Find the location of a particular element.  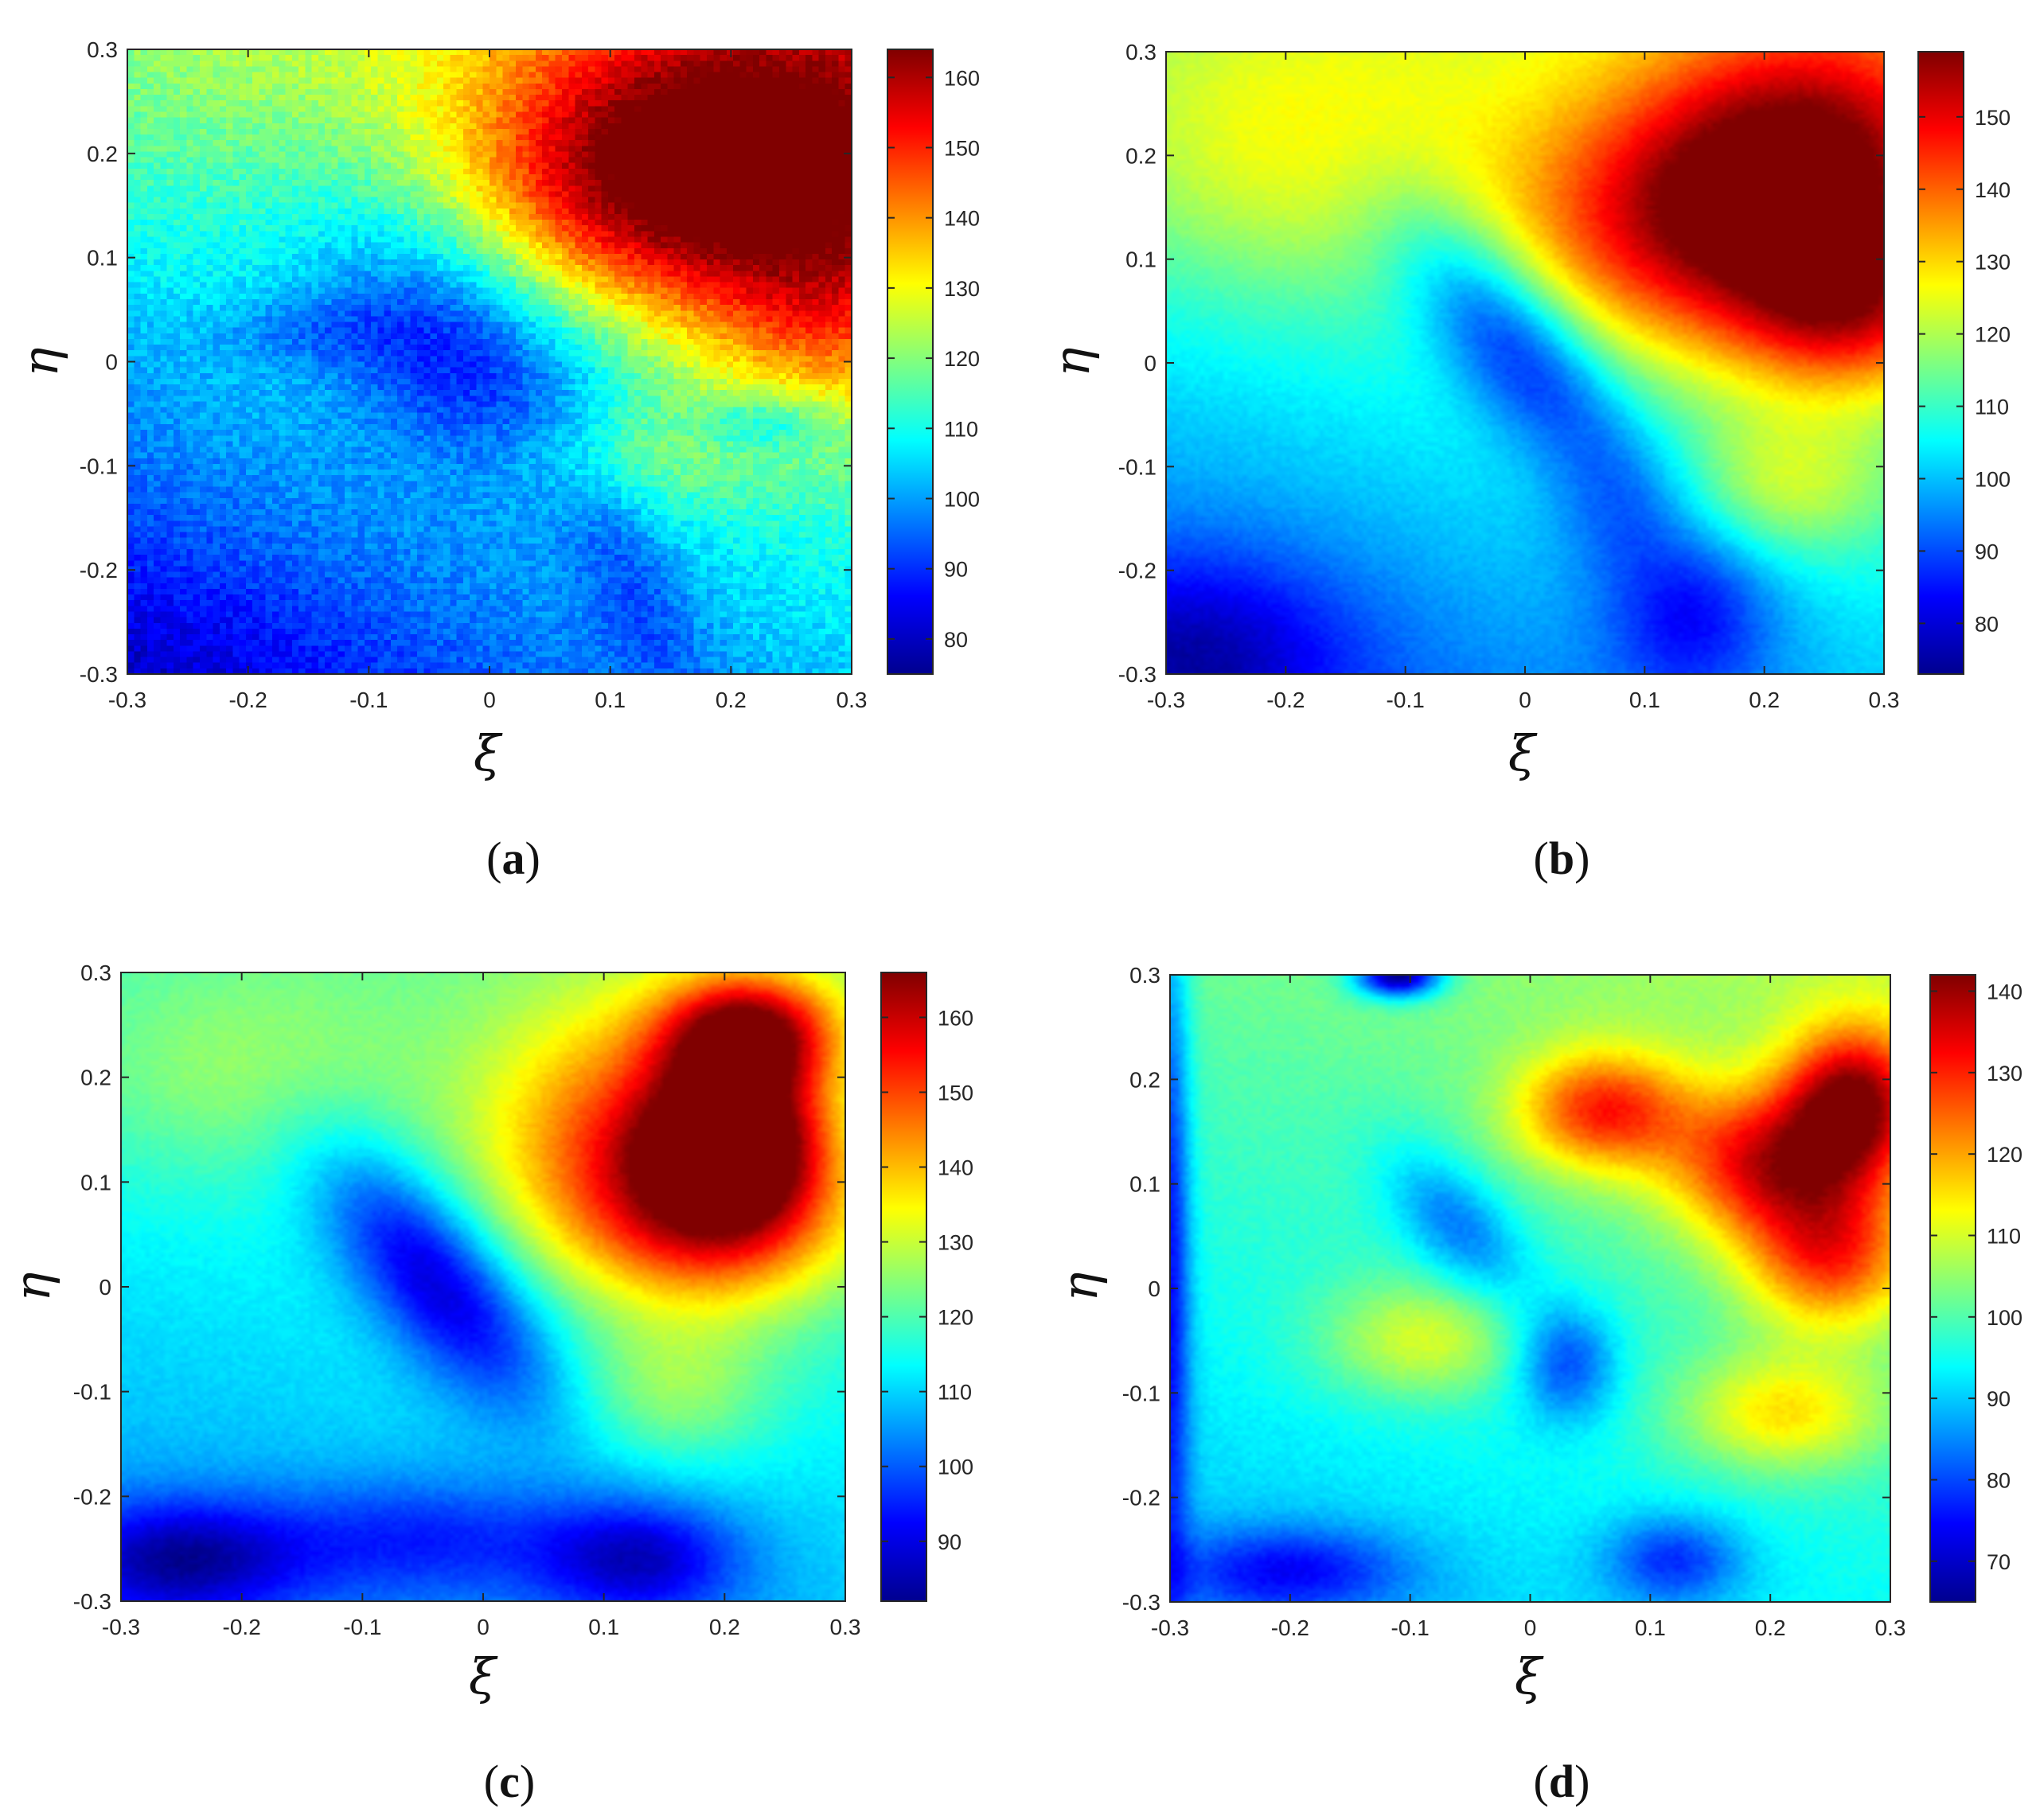

panel-label: (c) is located at coordinates (509, 1782).